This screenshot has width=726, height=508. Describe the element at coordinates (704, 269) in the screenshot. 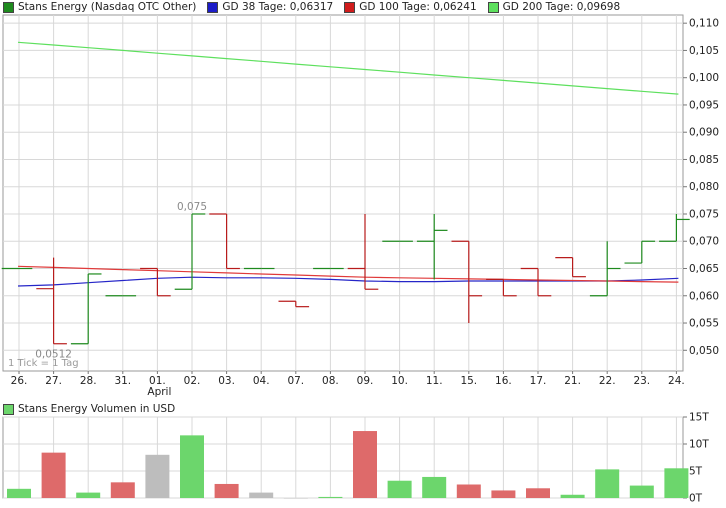

I see `price-y-tick-label: 0,065` at that location.